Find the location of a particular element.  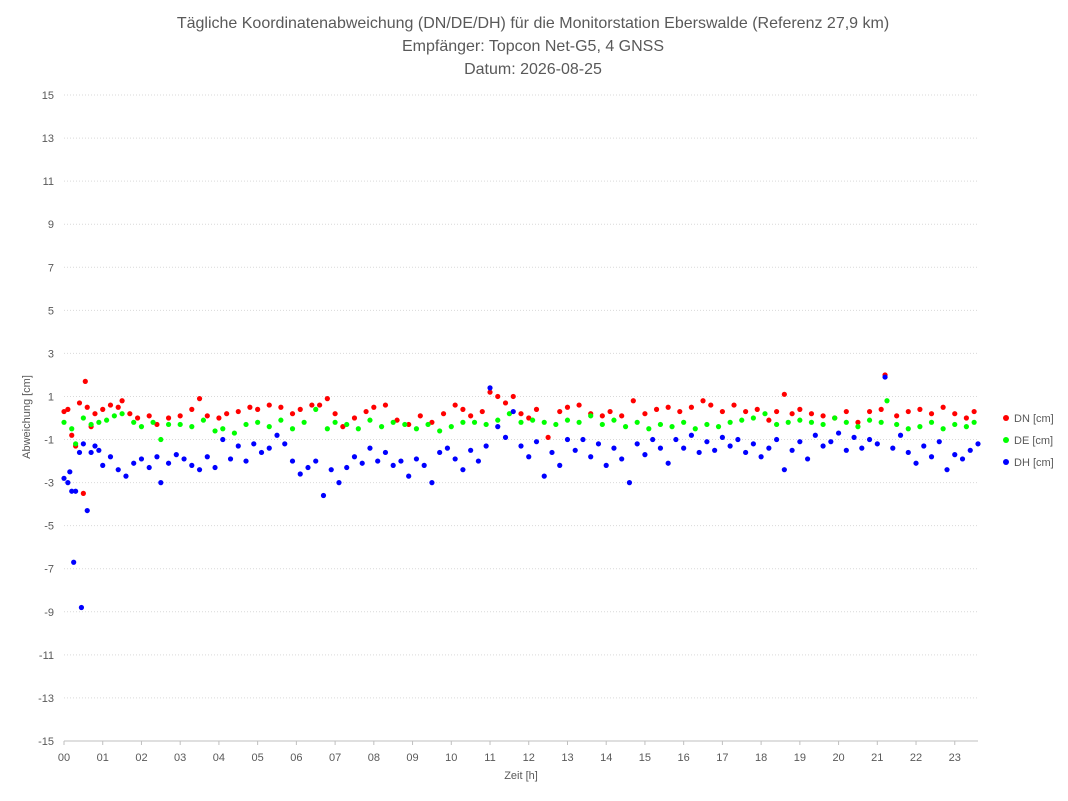

y-tick-label: -5 is located at coordinates (49, 527).